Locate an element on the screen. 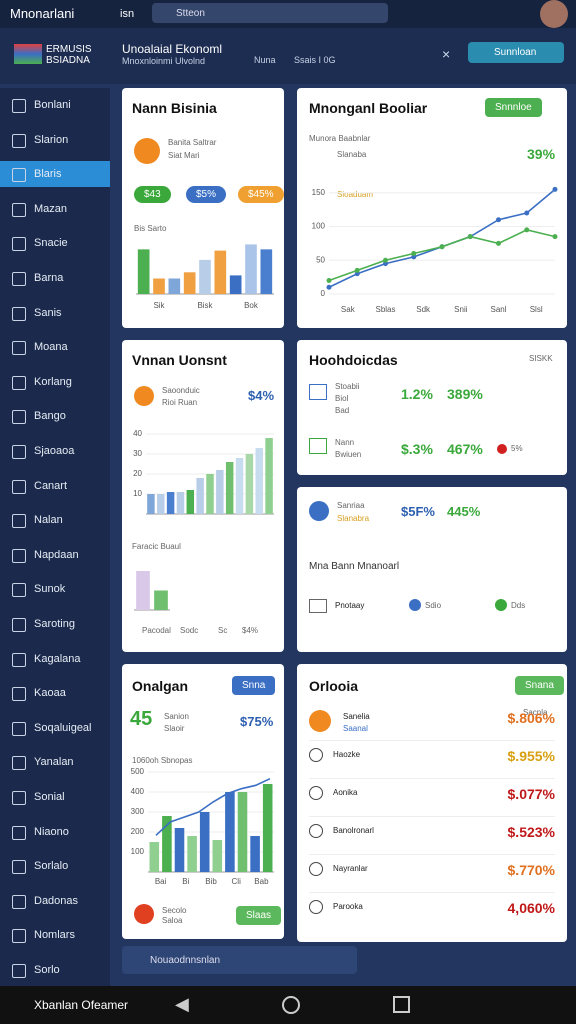  x-tick-label: Sanl is located at coordinates (498, 309).